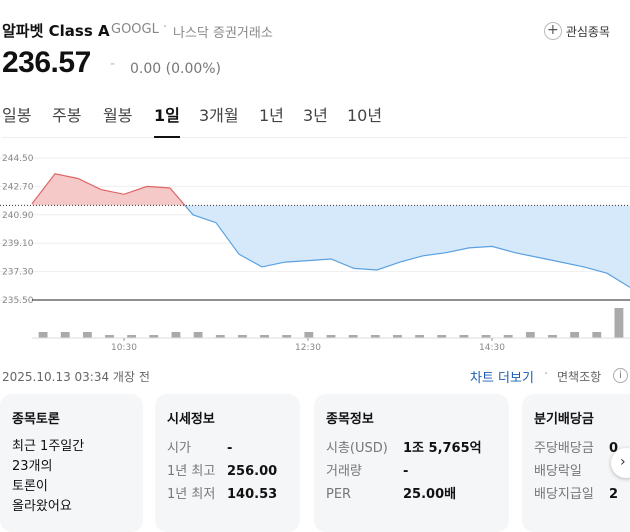 This screenshot has height=532, width=630. What do you see at coordinates (620, 375) in the screenshot?
I see `info-icon: i` at bounding box center [620, 375].